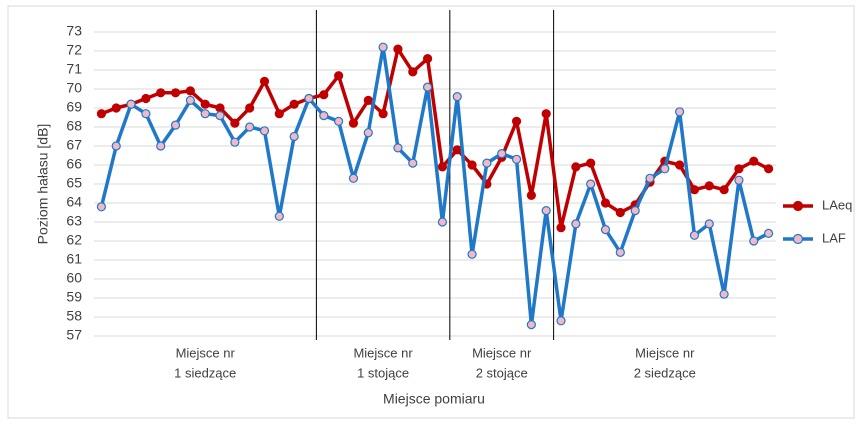 This screenshot has height=425, width=861. I want to click on legend-label: LAeq, so click(837, 204).